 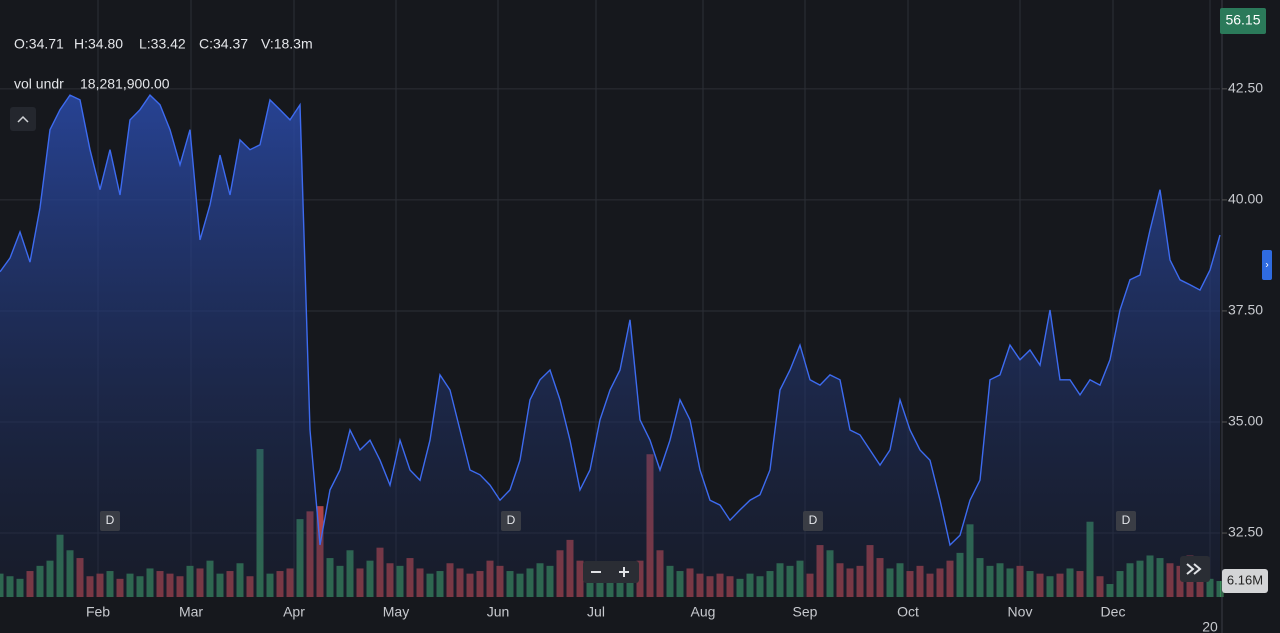 I want to click on x-tick-label: Mar, so click(x=191, y=612).